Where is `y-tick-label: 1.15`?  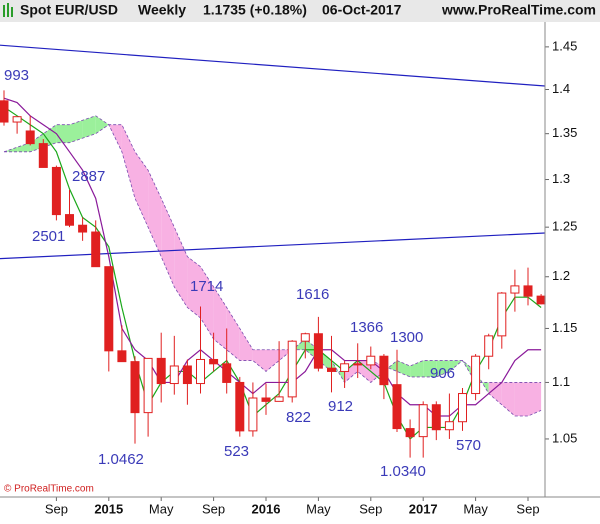
y-tick-label: 1.15 is located at coordinates (564, 327).